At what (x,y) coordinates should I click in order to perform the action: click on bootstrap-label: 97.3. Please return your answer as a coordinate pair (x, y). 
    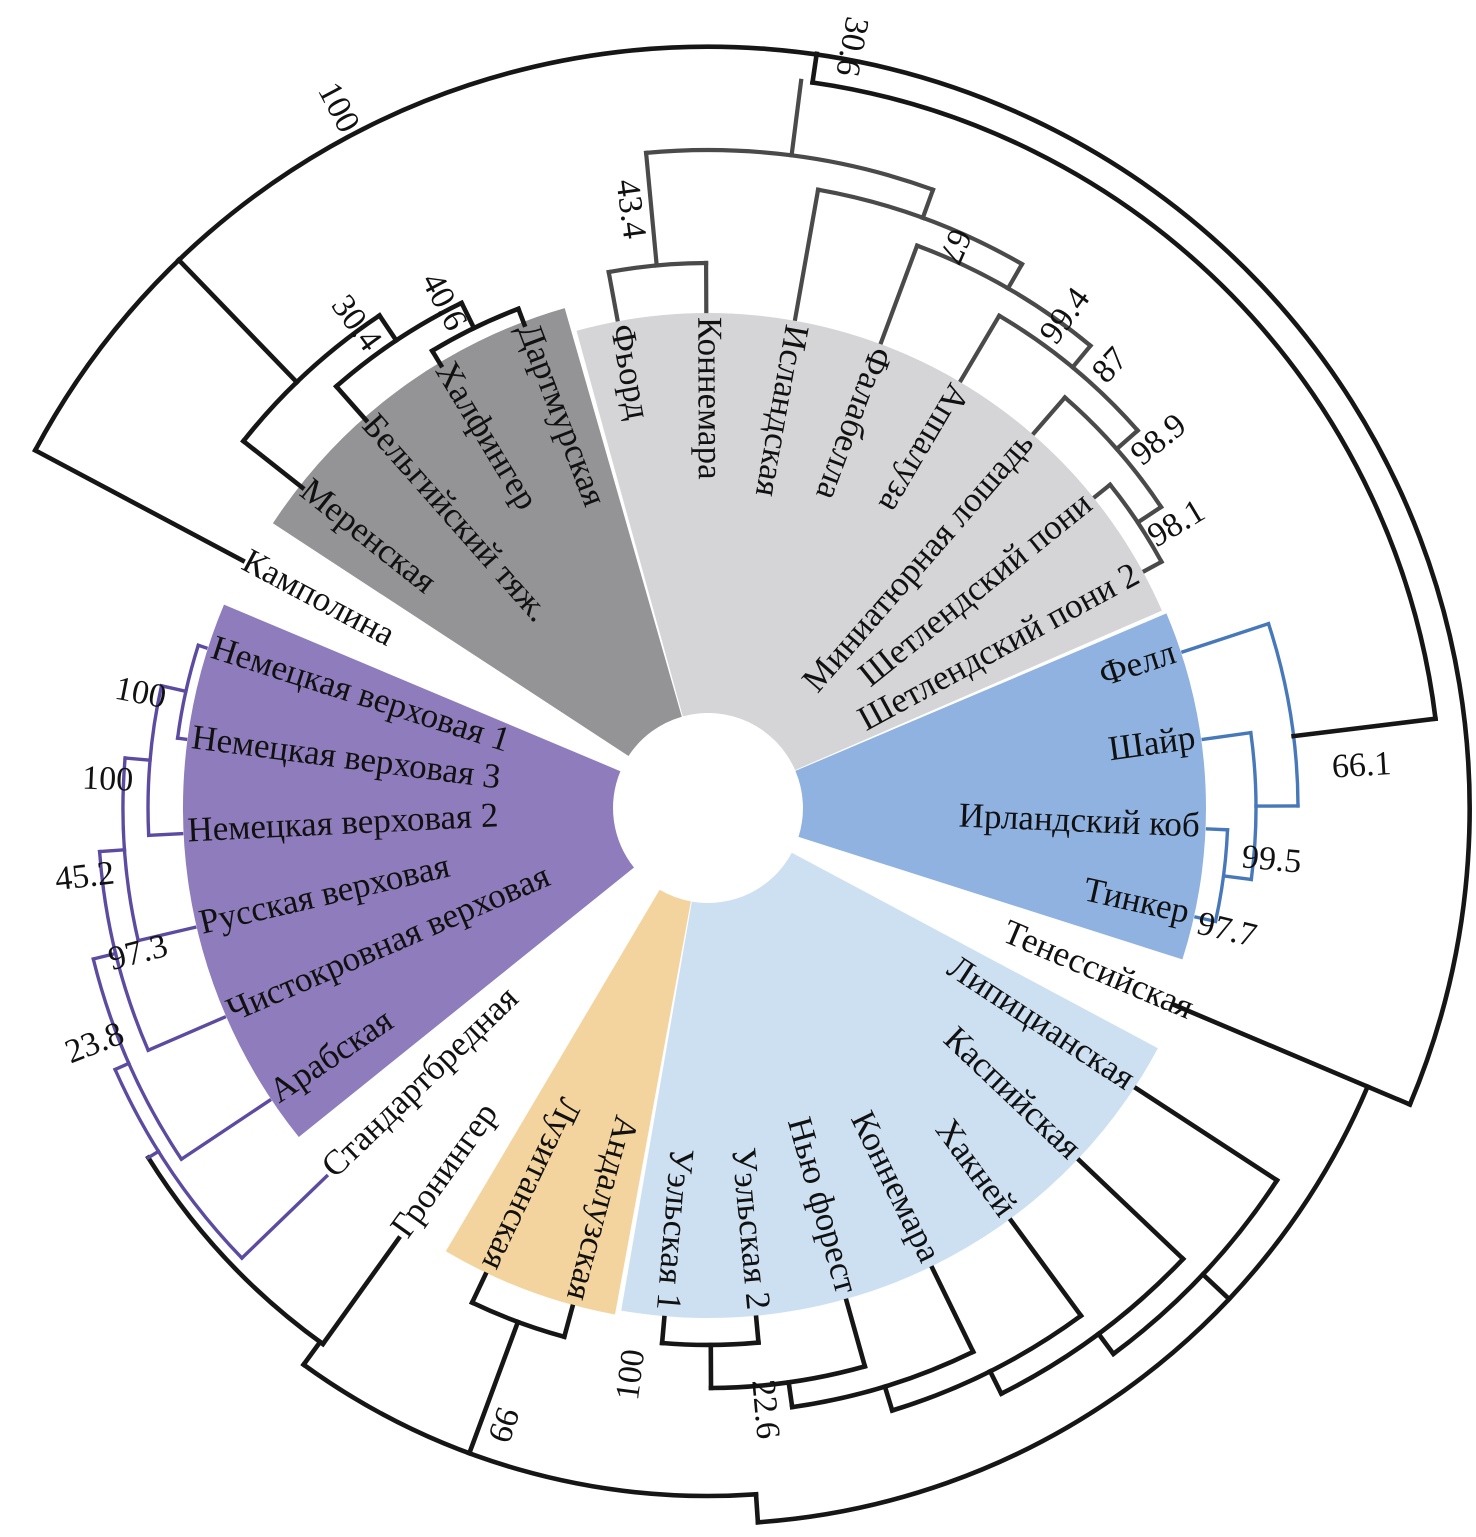
    Looking at the image, I should click on (138, 952).